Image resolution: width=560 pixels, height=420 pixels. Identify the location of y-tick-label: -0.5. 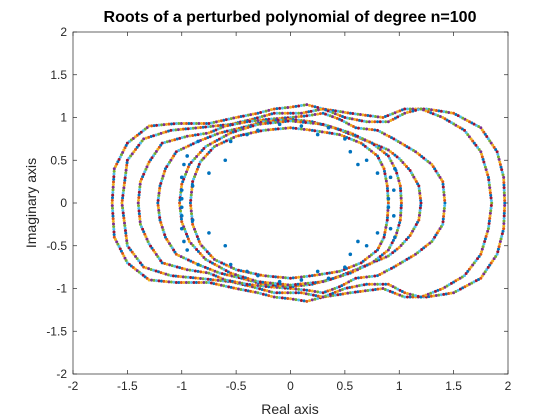
(56, 246).